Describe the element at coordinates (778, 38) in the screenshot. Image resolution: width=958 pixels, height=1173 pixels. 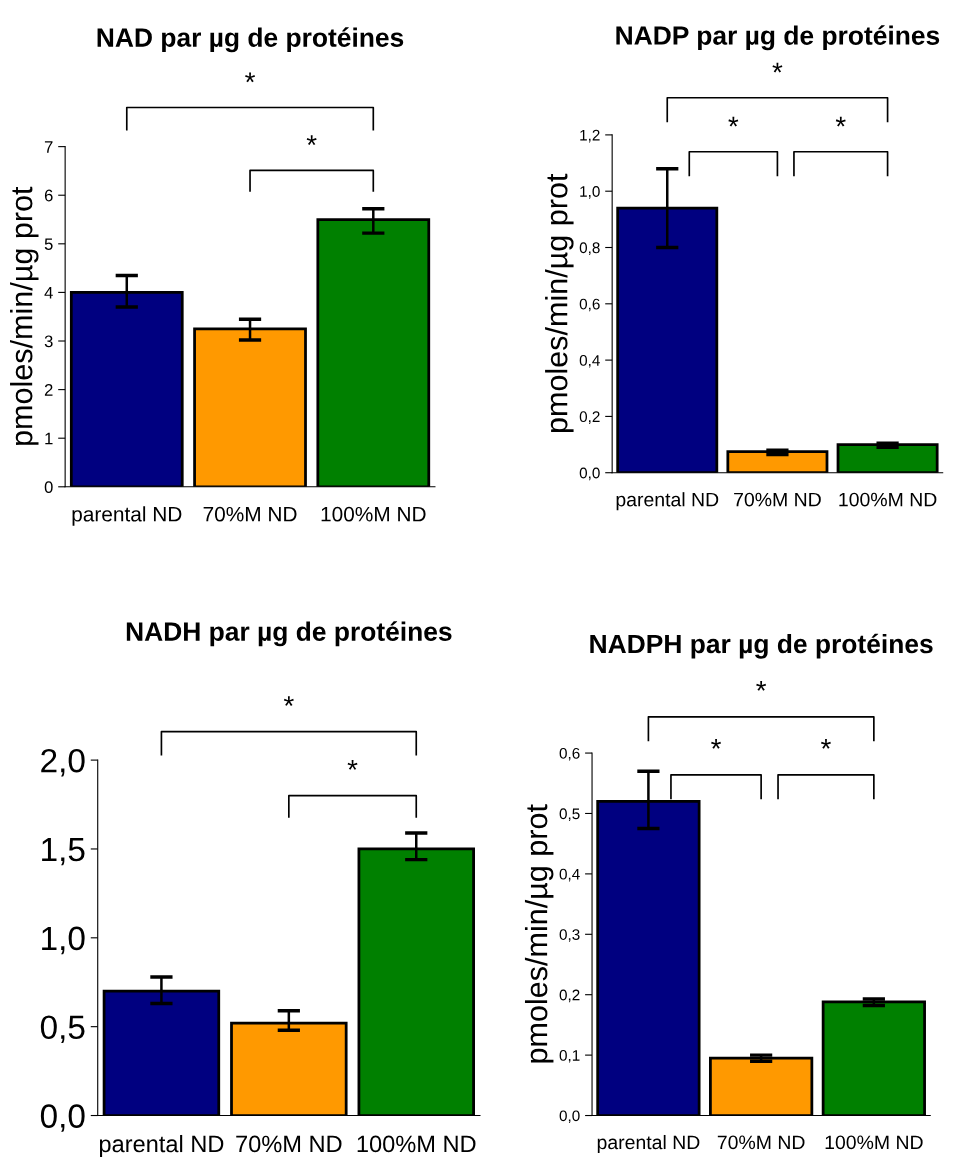
I see `chart-title: NADP par µg de protéines` at that location.